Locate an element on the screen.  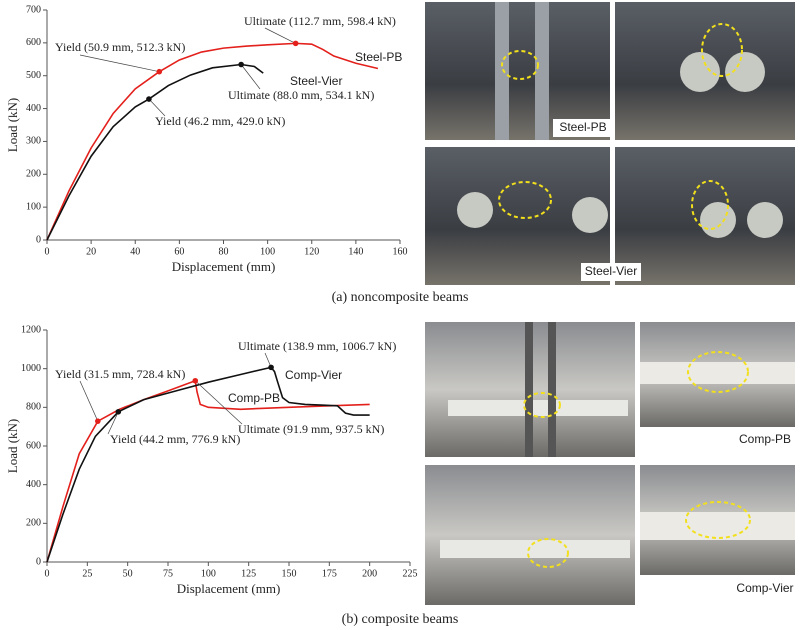
annotation: Ultimate (138.9 mm, 1006.7 kN) is located at coordinates (317, 346).